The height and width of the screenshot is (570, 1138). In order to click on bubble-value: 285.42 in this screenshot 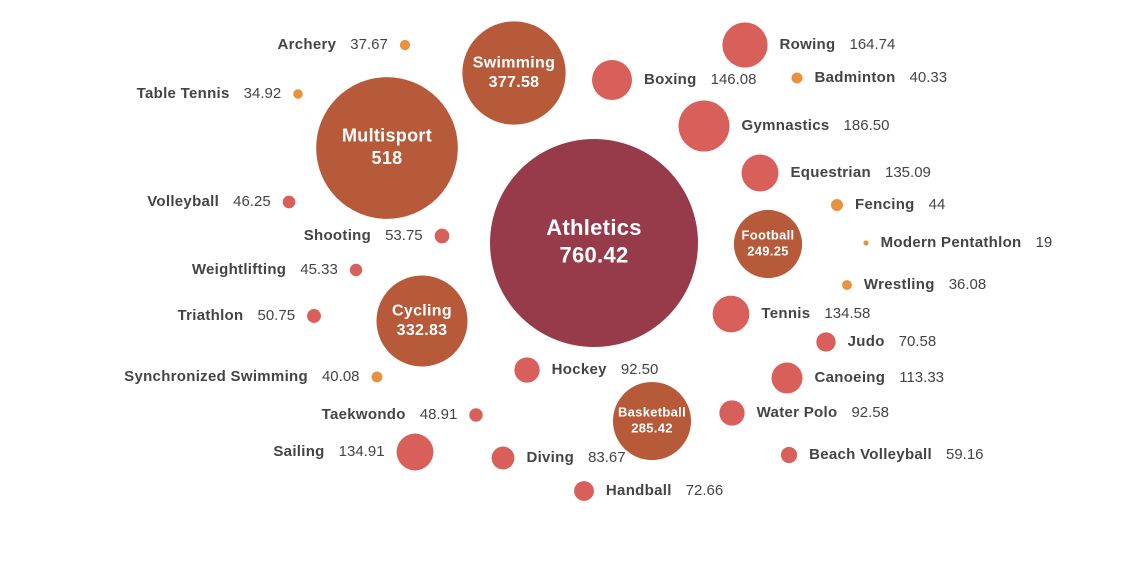, I will do `click(652, 427)`.